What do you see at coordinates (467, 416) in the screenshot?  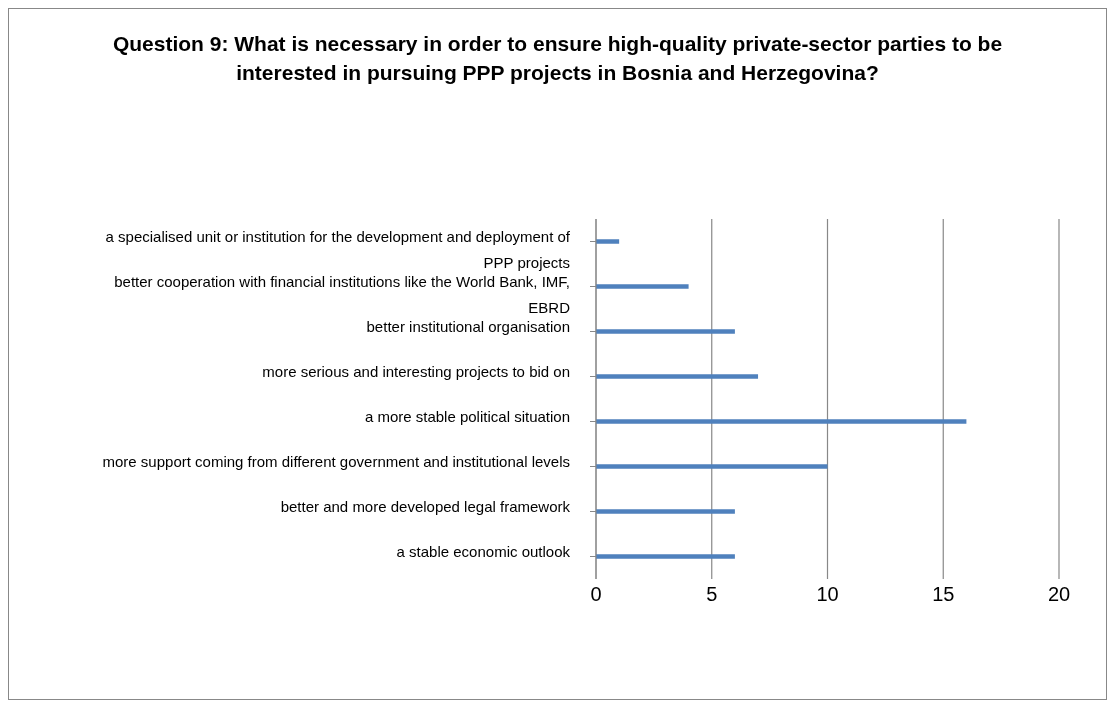 I see `y-tick-label: a more stable political situation` at bounding box center [467, 416].